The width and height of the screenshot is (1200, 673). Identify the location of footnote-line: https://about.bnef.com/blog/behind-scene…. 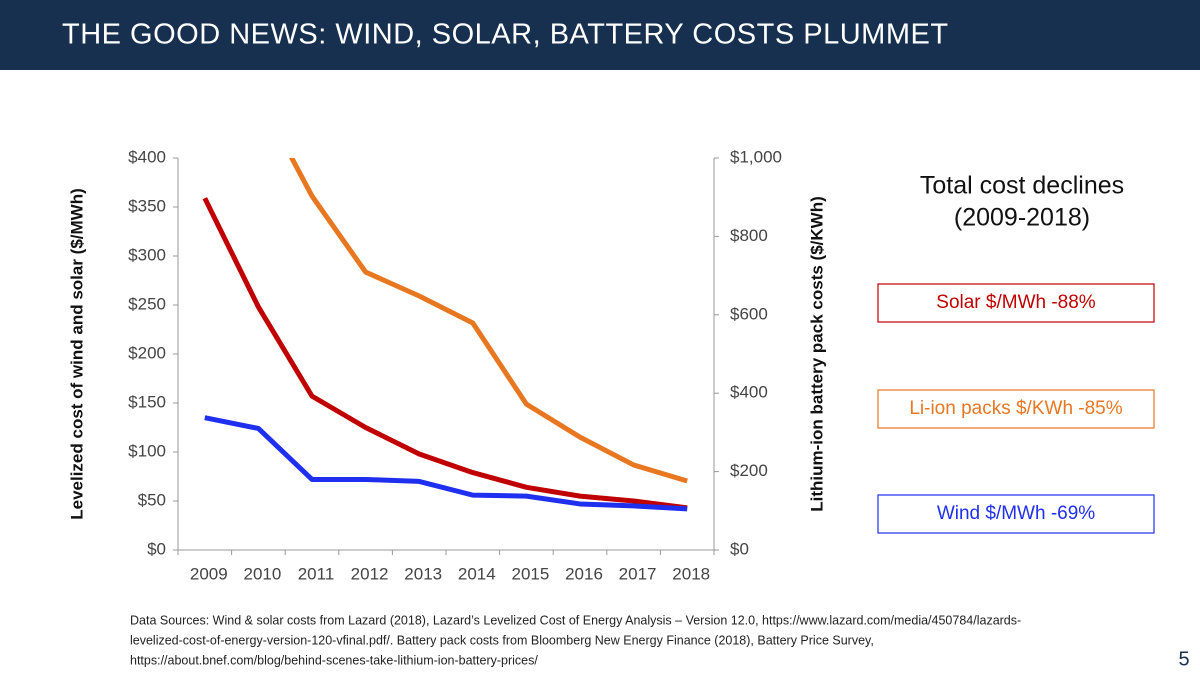
(334, 660).